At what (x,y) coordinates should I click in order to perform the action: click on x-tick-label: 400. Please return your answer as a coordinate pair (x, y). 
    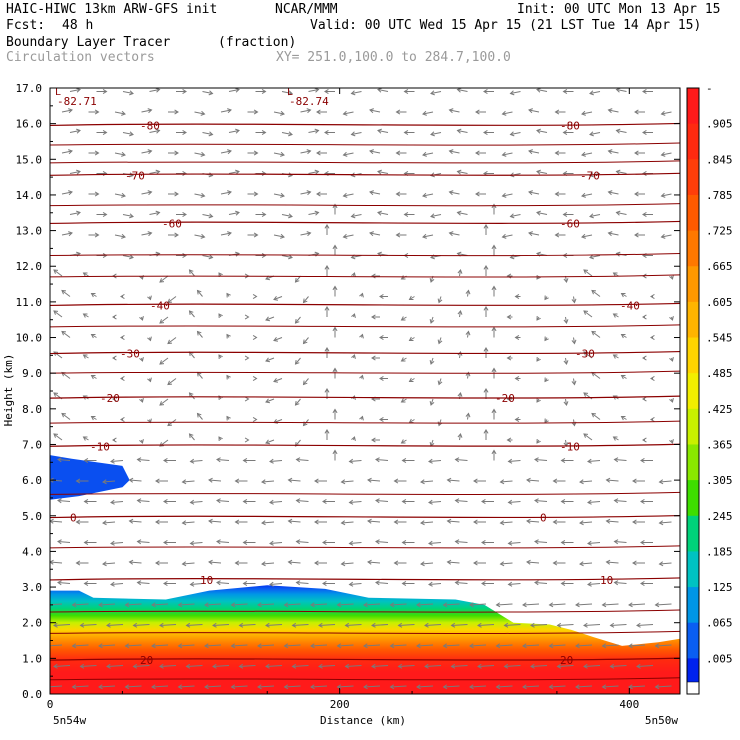
    Looking at the image, I should click on (629, 704).